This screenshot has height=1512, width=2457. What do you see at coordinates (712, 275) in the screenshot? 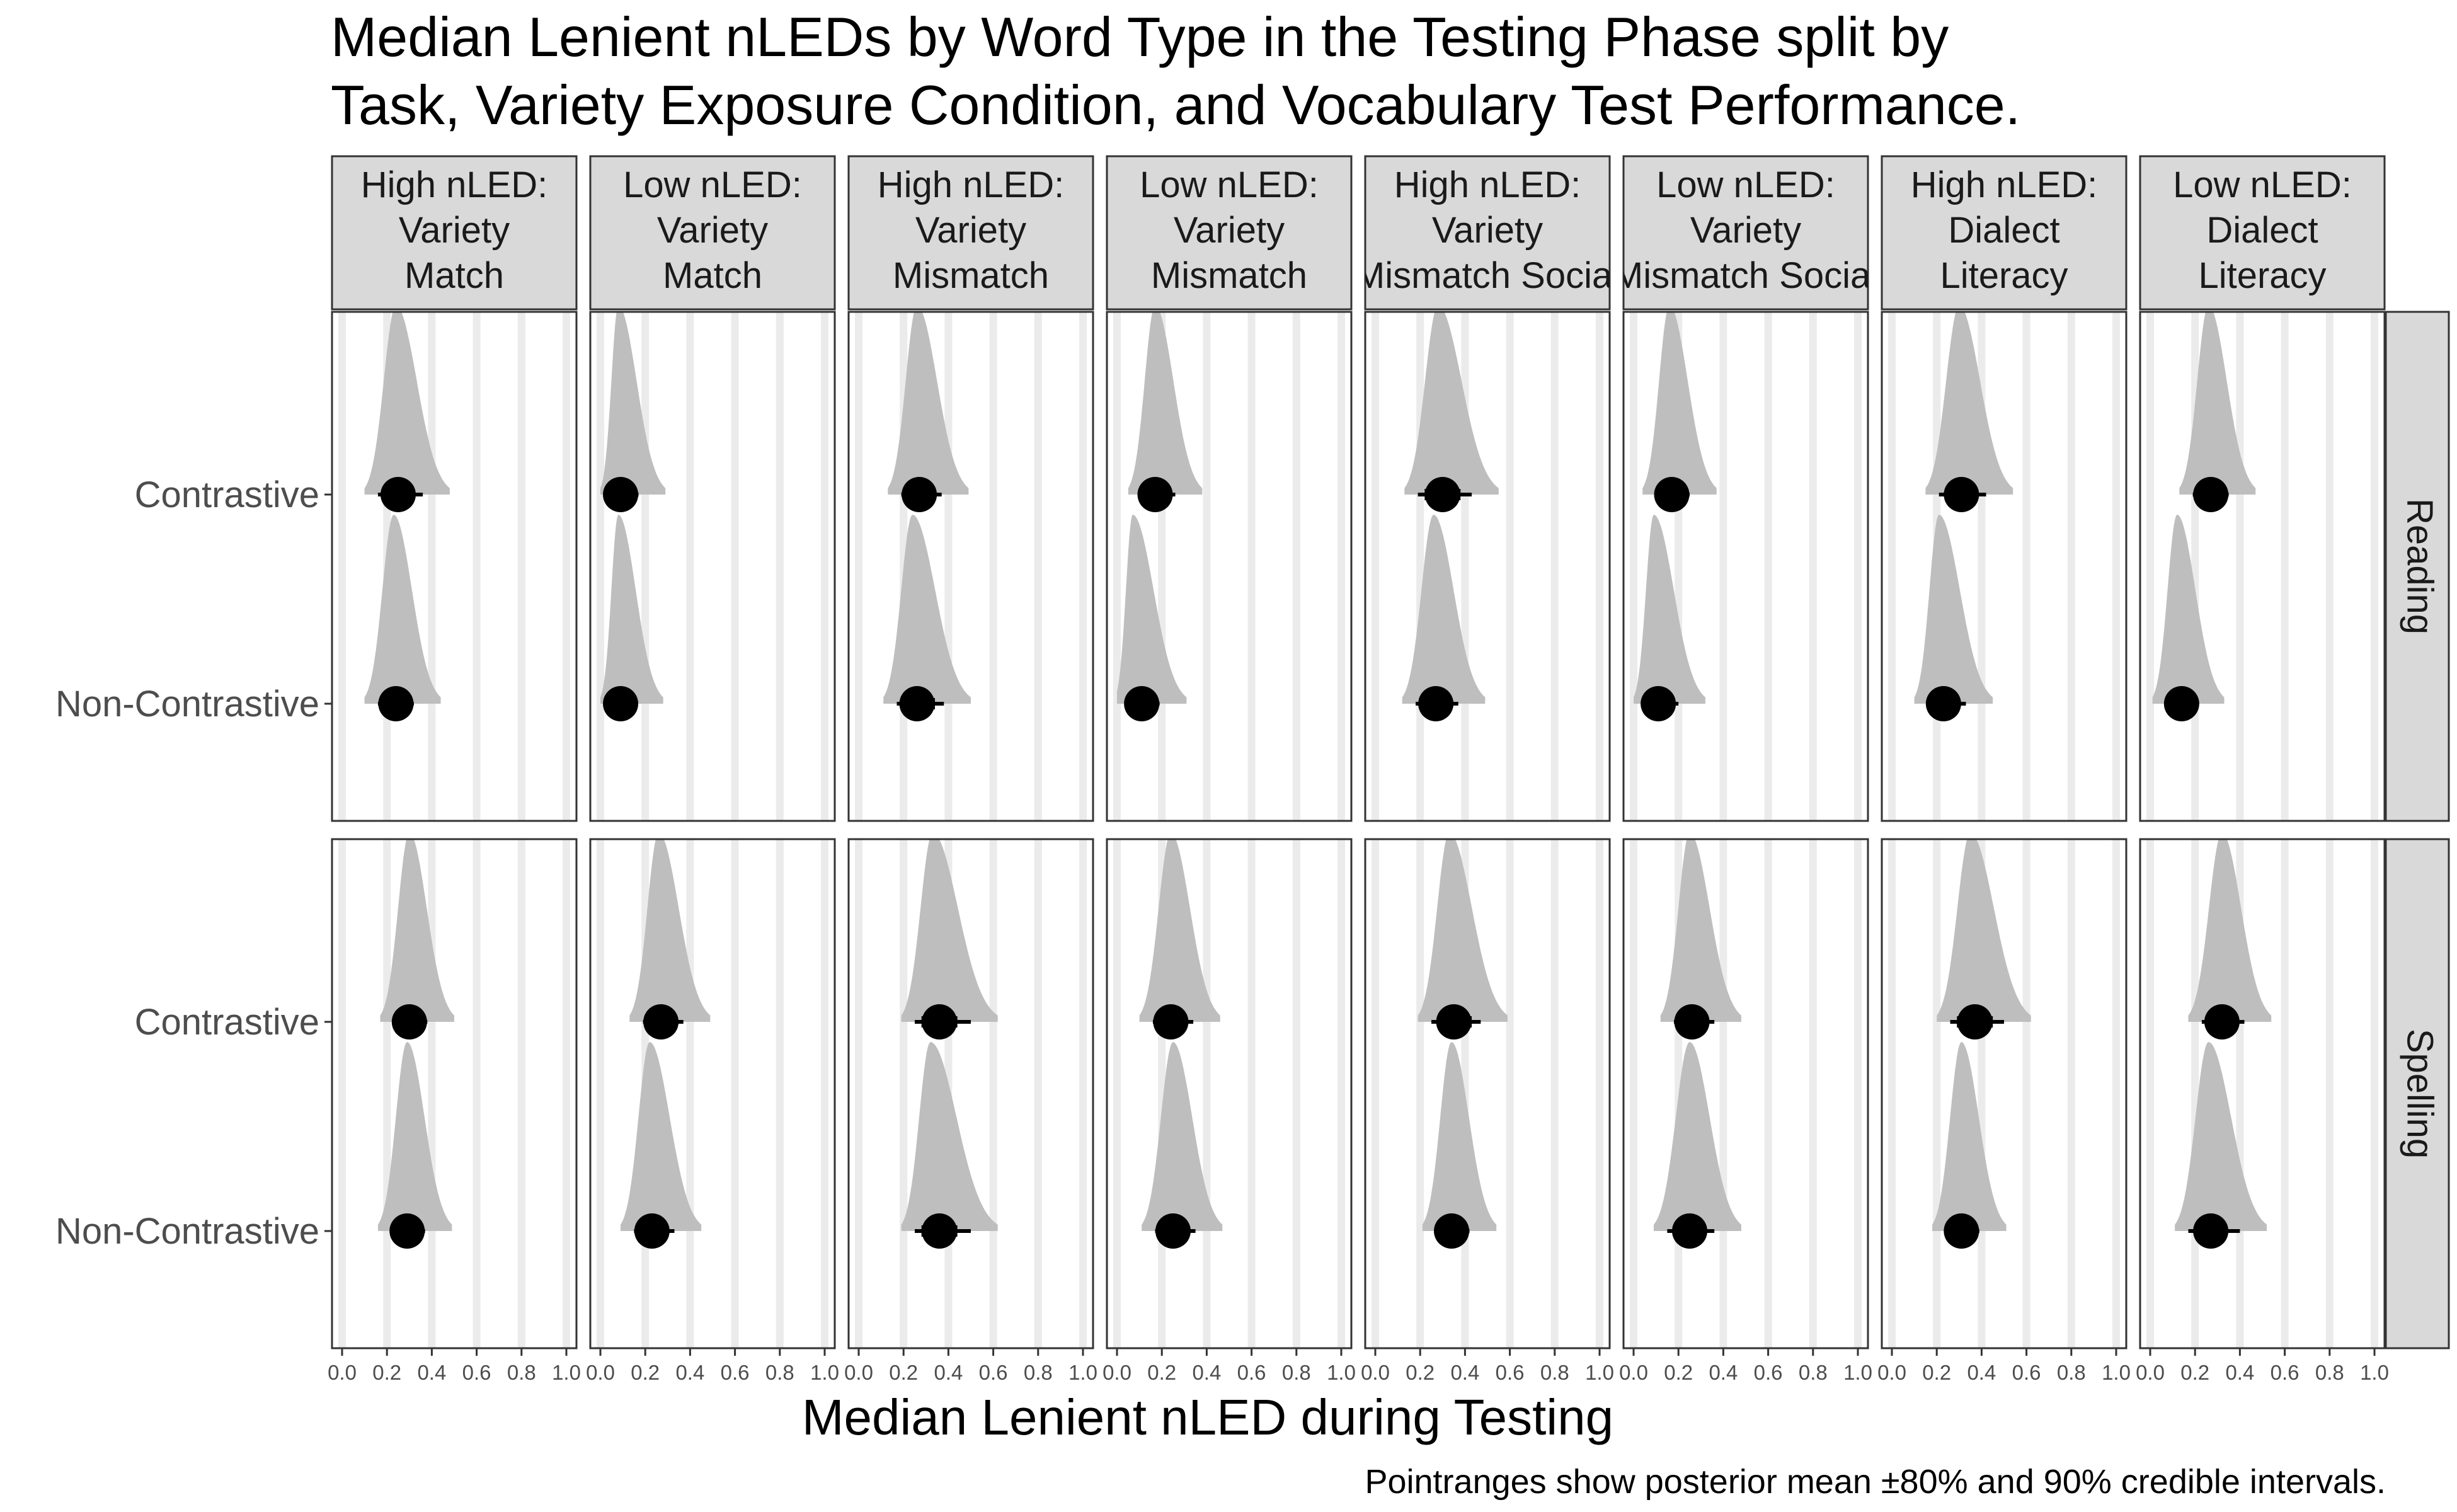
I see `column-strip-label: Match` at bounding box center [712, 275].